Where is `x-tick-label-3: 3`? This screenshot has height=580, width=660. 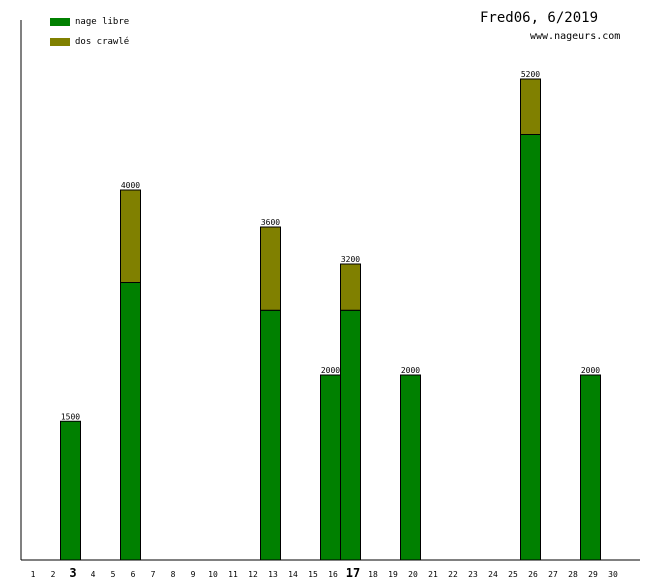 x-tick-label-3: 3 is located at coordinates (72, 573).